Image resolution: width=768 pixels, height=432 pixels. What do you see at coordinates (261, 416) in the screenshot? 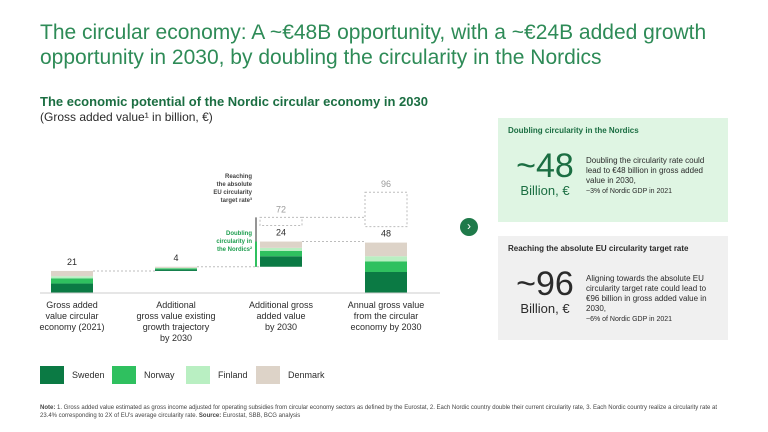
I see `source-text: Eurostat, SBB, BCG analysis` at bounding box center [261, 416].